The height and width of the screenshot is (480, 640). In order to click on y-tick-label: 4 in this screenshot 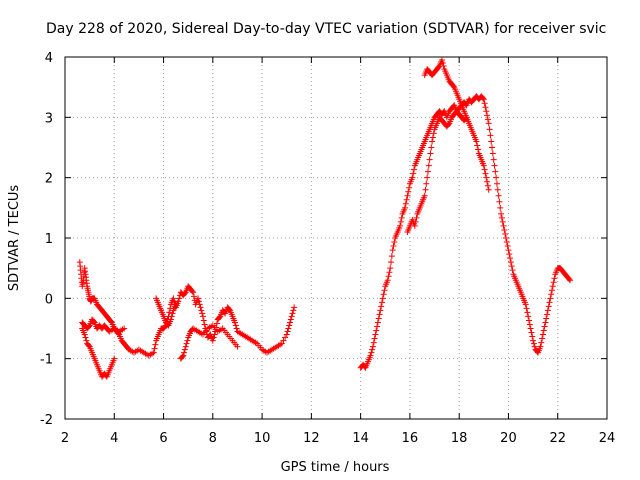, I will do `click(49, 58)`.